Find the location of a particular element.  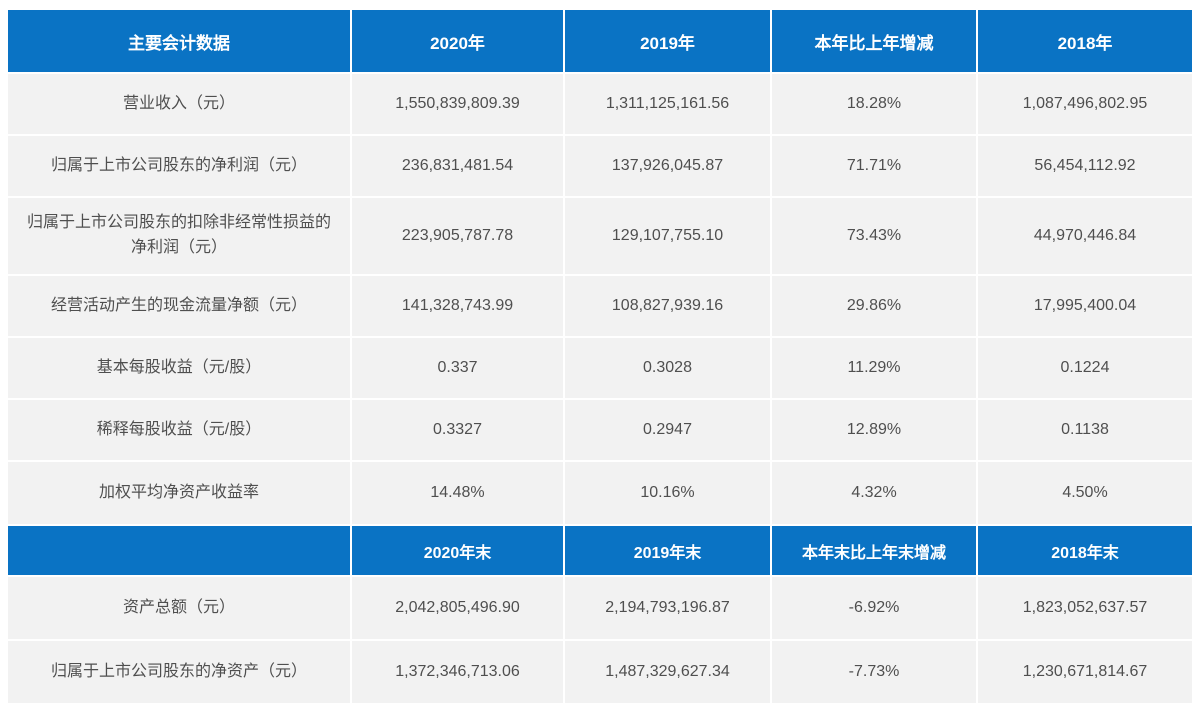

cell-value: 29.86% is located at coordinates (874, 306).